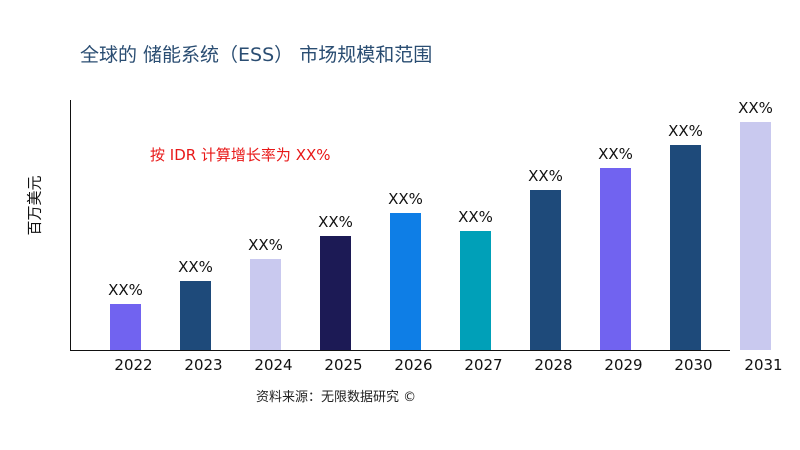 This screenshot has width=800, height=450. What do you see at coordinates (195, 315) in the screenshot?
I see `bar-2023` at bounding box center [195, 315].